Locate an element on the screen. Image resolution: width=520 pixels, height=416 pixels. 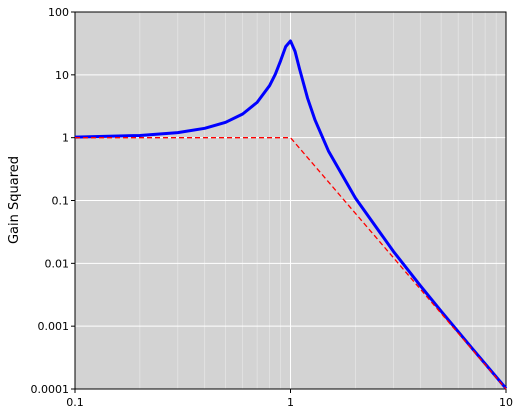
x-tick-label: 10 is located at coordinates (506, 402).